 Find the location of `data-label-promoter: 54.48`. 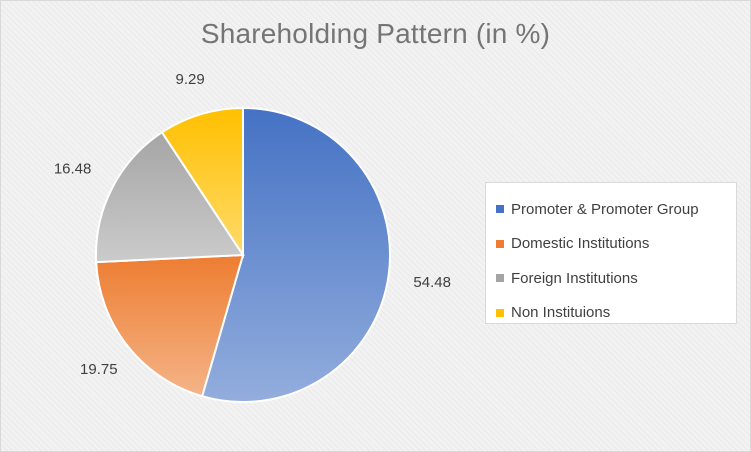

data-label-promoter: 54.48 is located at coordinates (432, 282).